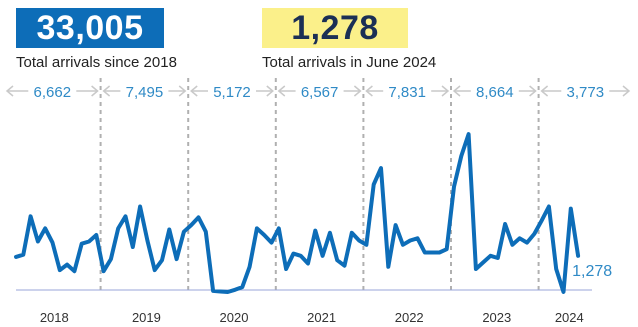 This screenshot has height=327, width=638. I want to click on year-arrowhead-right-2018, so click(95, 91).